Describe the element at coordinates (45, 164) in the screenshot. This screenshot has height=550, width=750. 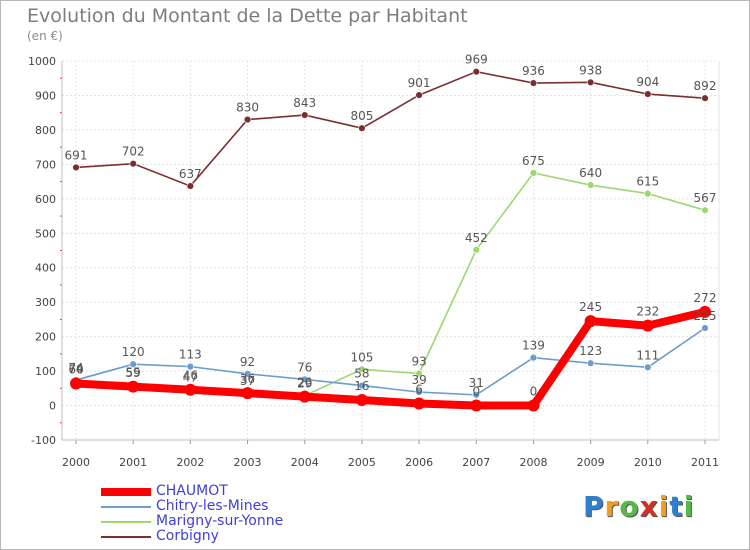
I see `y-tick-label: 700` at that location.